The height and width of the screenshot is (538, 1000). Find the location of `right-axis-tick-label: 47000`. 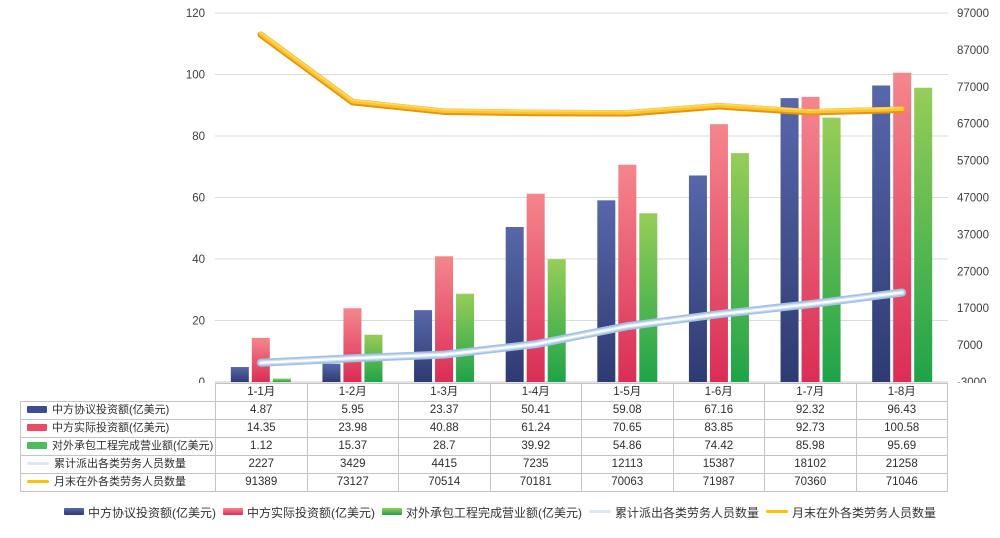

right-axis-tick-label: 47000 is located at coordinates (973, 199).